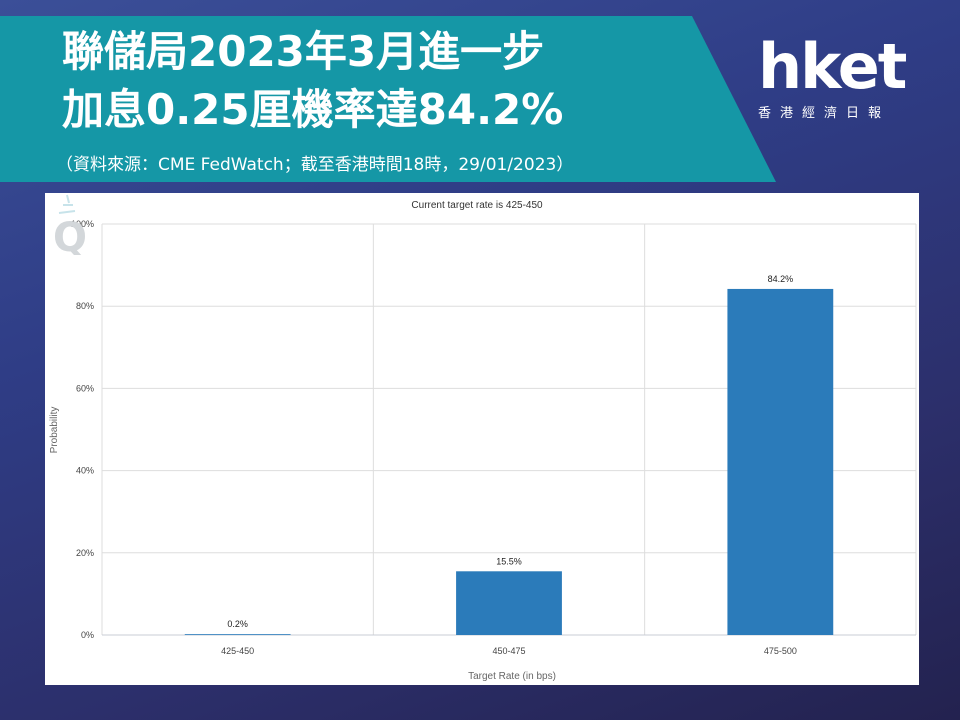 The image size is (960, 720). I want to click on y-tick-label: 80%, so click(85, 306).